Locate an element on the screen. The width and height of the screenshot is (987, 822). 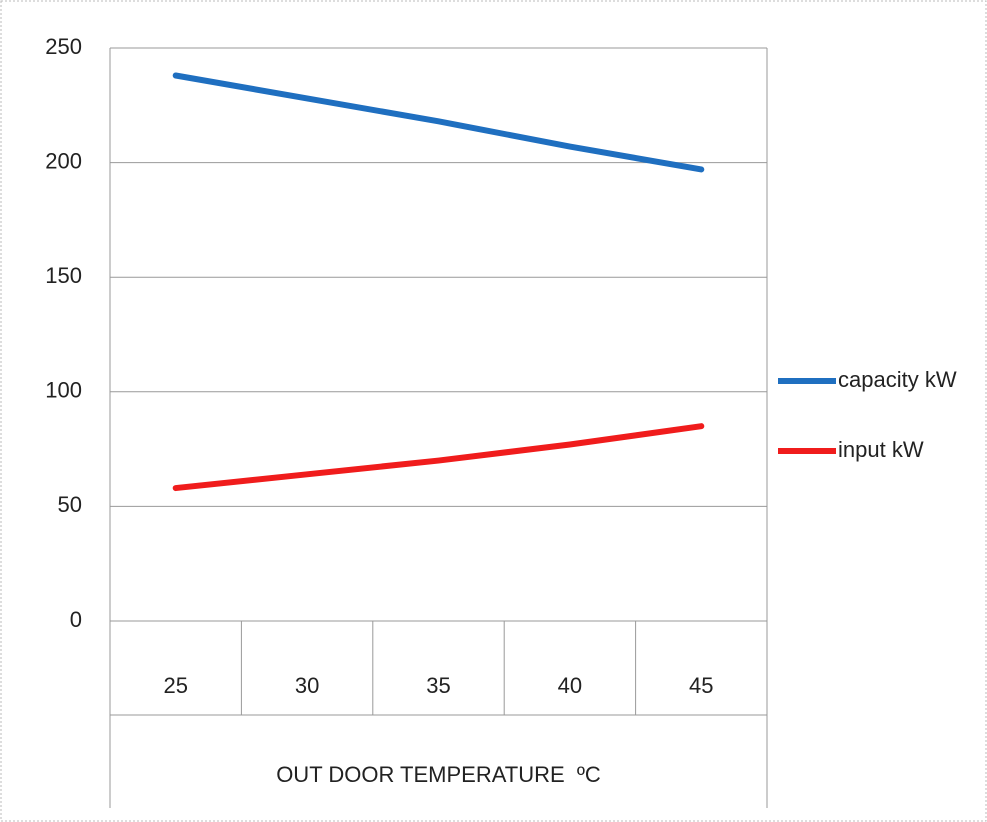
legend-label: capacity kW is located at coordinates (897, 379).